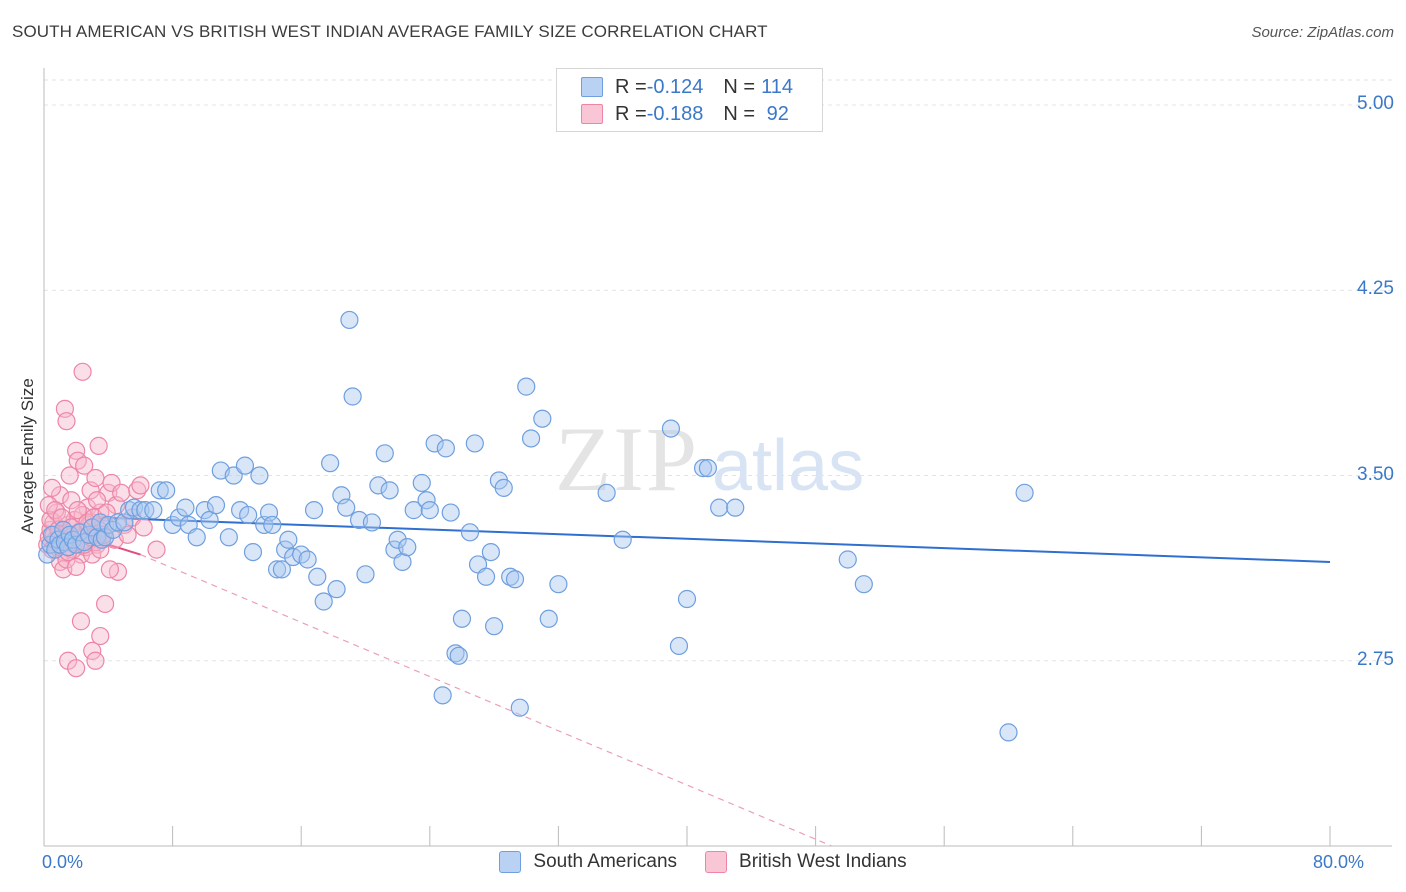 Image resolution: width=1406 pixels, height=892 pixels. I want to click on legend-swatch-blue, so click(592, 87).